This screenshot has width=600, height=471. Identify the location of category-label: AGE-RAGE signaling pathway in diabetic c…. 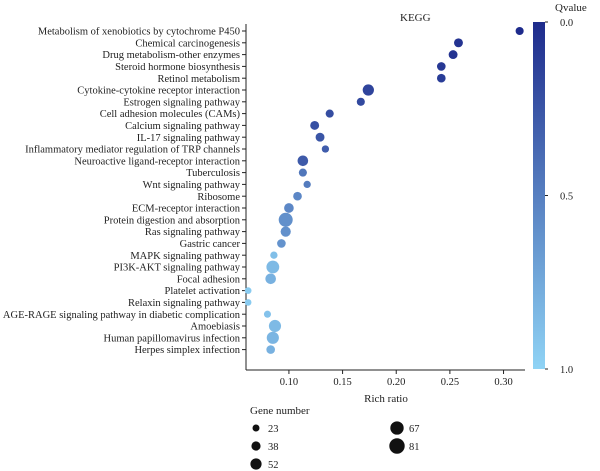
(122, 315).